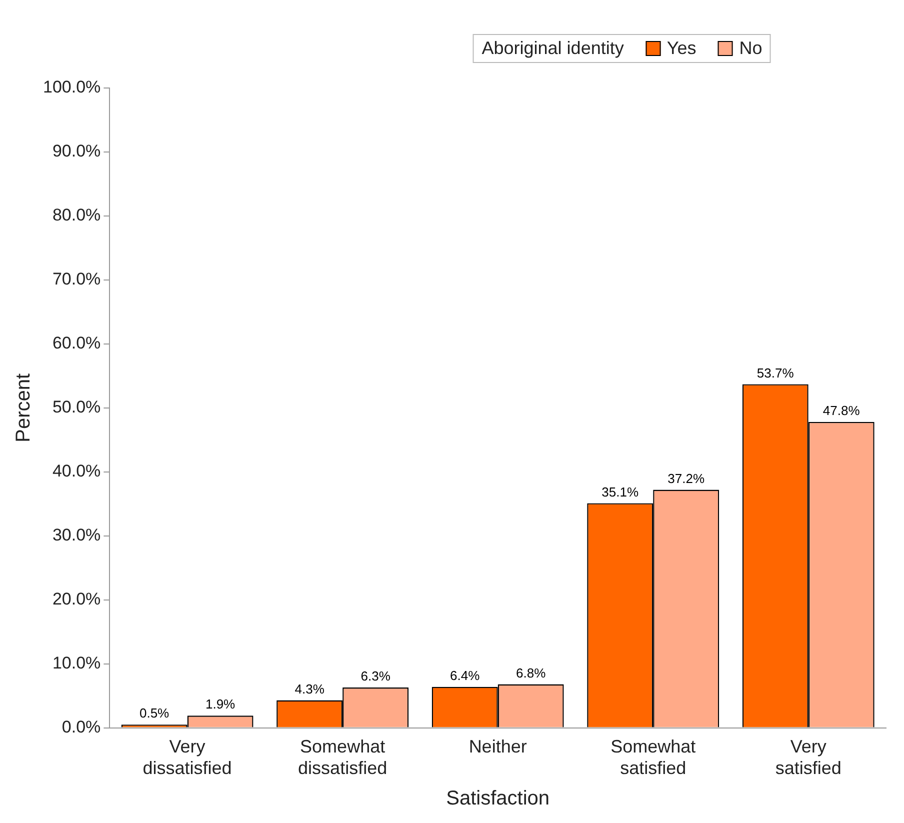 The width and height of the screenshot is (904, 823). Describe the element at coordinates (375, 676) in the screenshot. I see `data-label: 6.3%` at that location.